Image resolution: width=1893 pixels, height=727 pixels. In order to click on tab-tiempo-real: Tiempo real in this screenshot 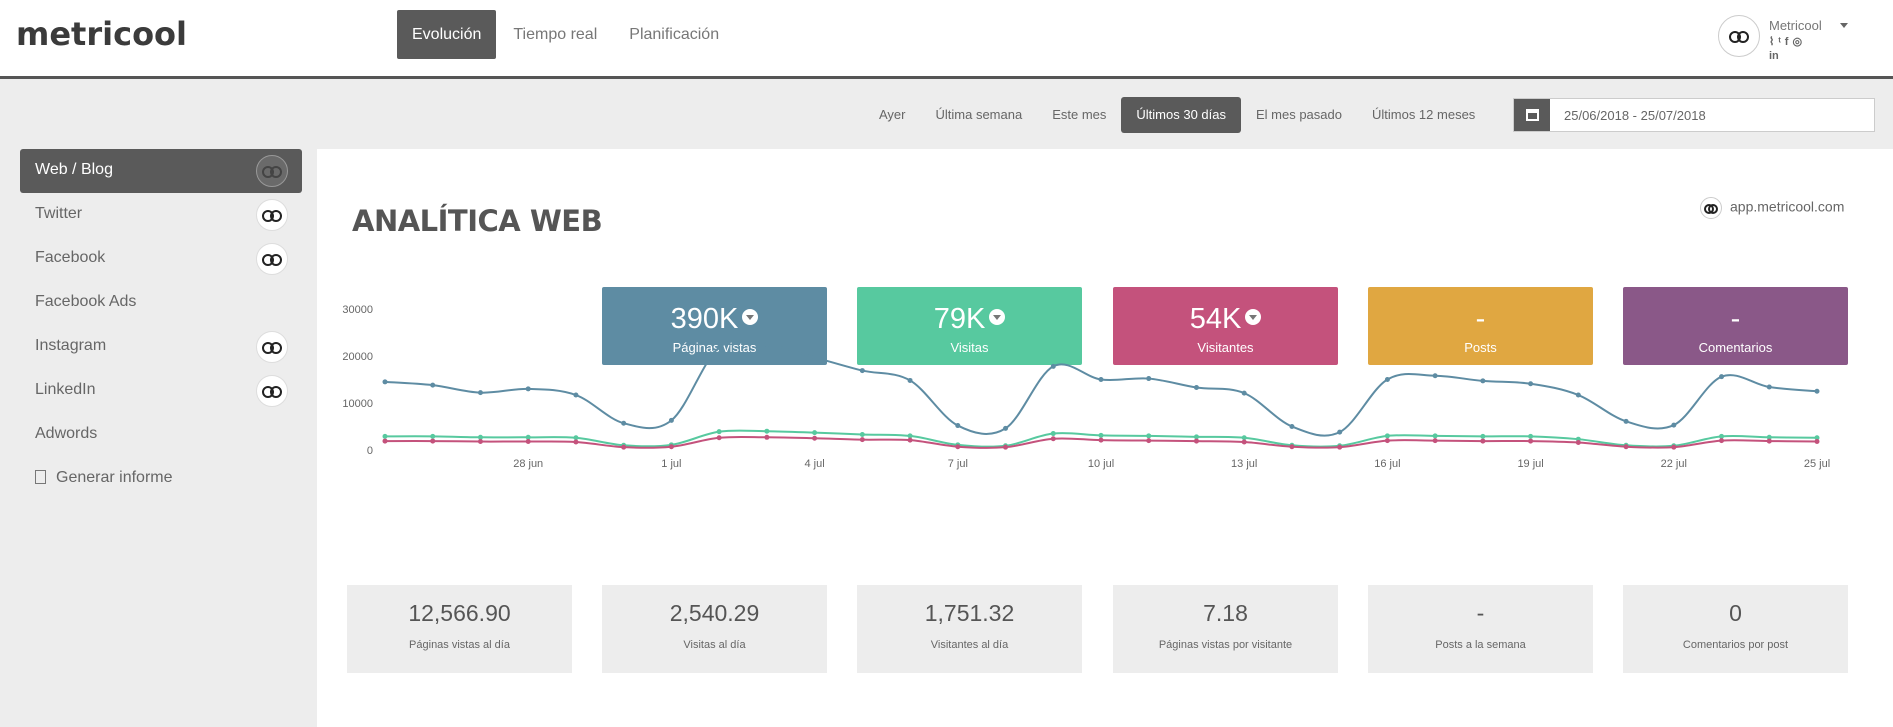, I will do `click(555, 34)`.